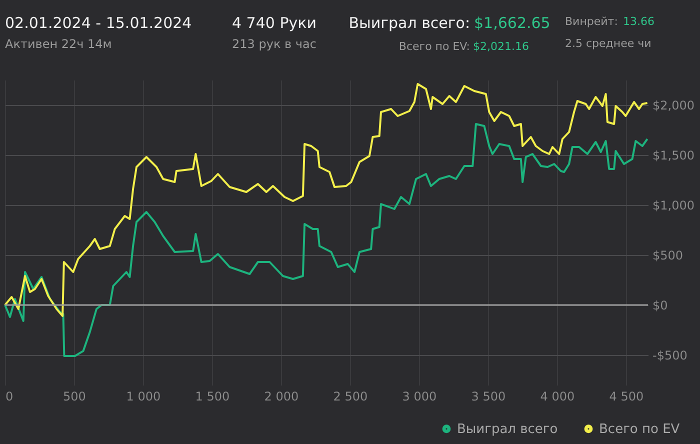 The image size is (700, 444). What do you see at coordinates (507, 429) in the screenshot?
I see `legend-label: Выиграл всего` at bounding box center [507, 429].